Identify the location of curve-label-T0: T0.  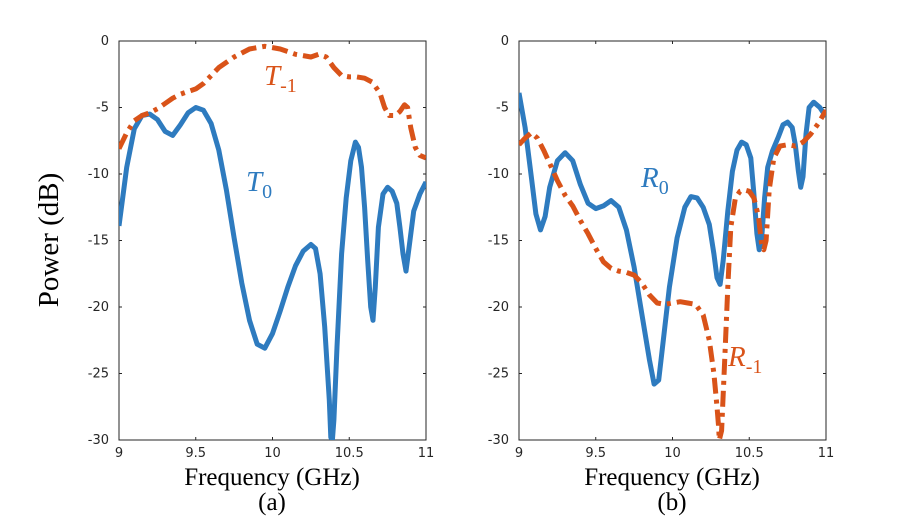
(259, 184).